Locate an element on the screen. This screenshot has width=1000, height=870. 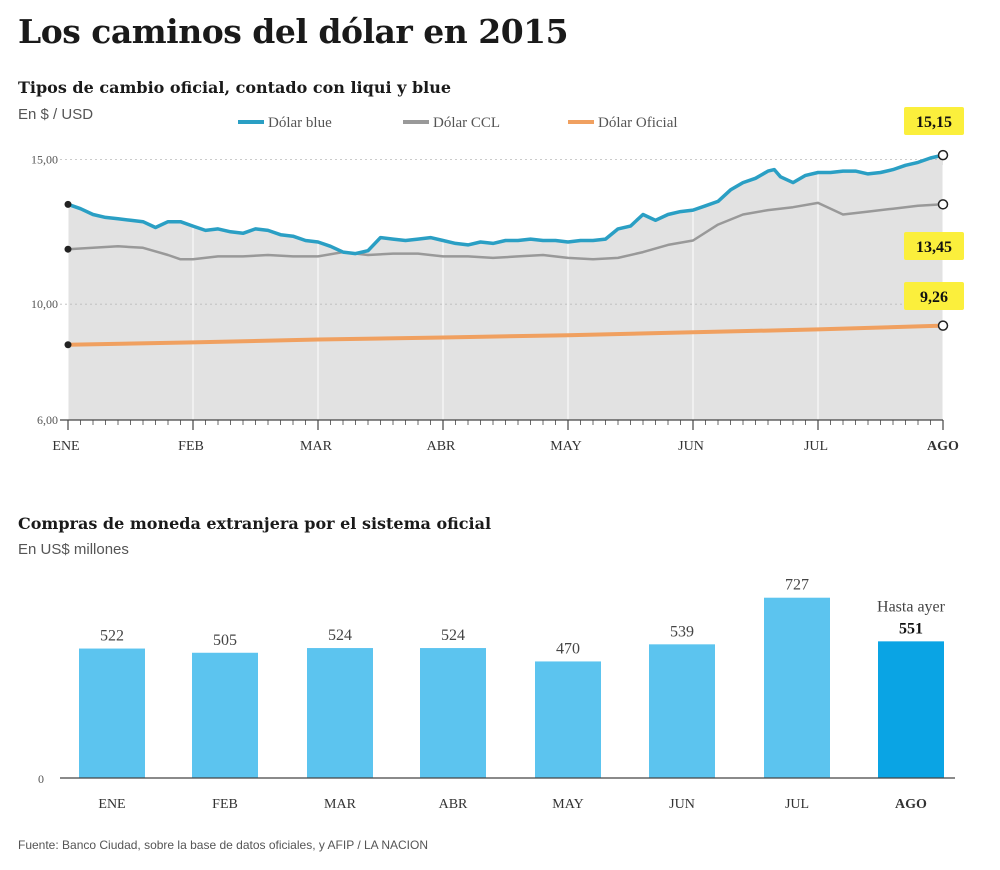
legend-entry: Dólar Oficial is located at coordinates (638, 123).